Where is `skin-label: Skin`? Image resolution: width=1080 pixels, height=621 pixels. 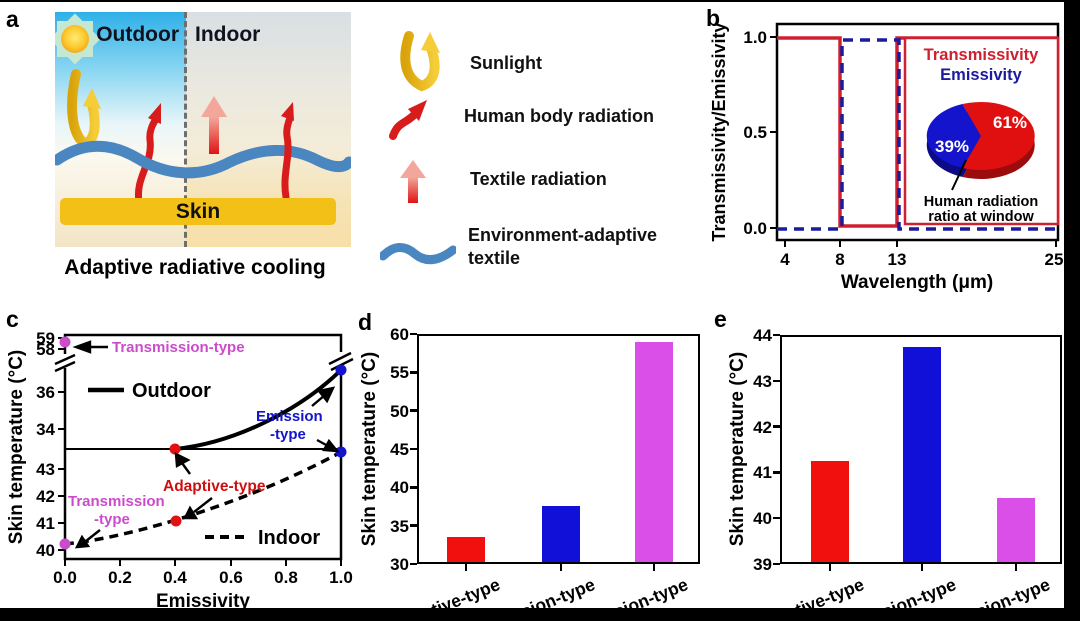 skin-label: Skin is located at coordinates (198, 211).